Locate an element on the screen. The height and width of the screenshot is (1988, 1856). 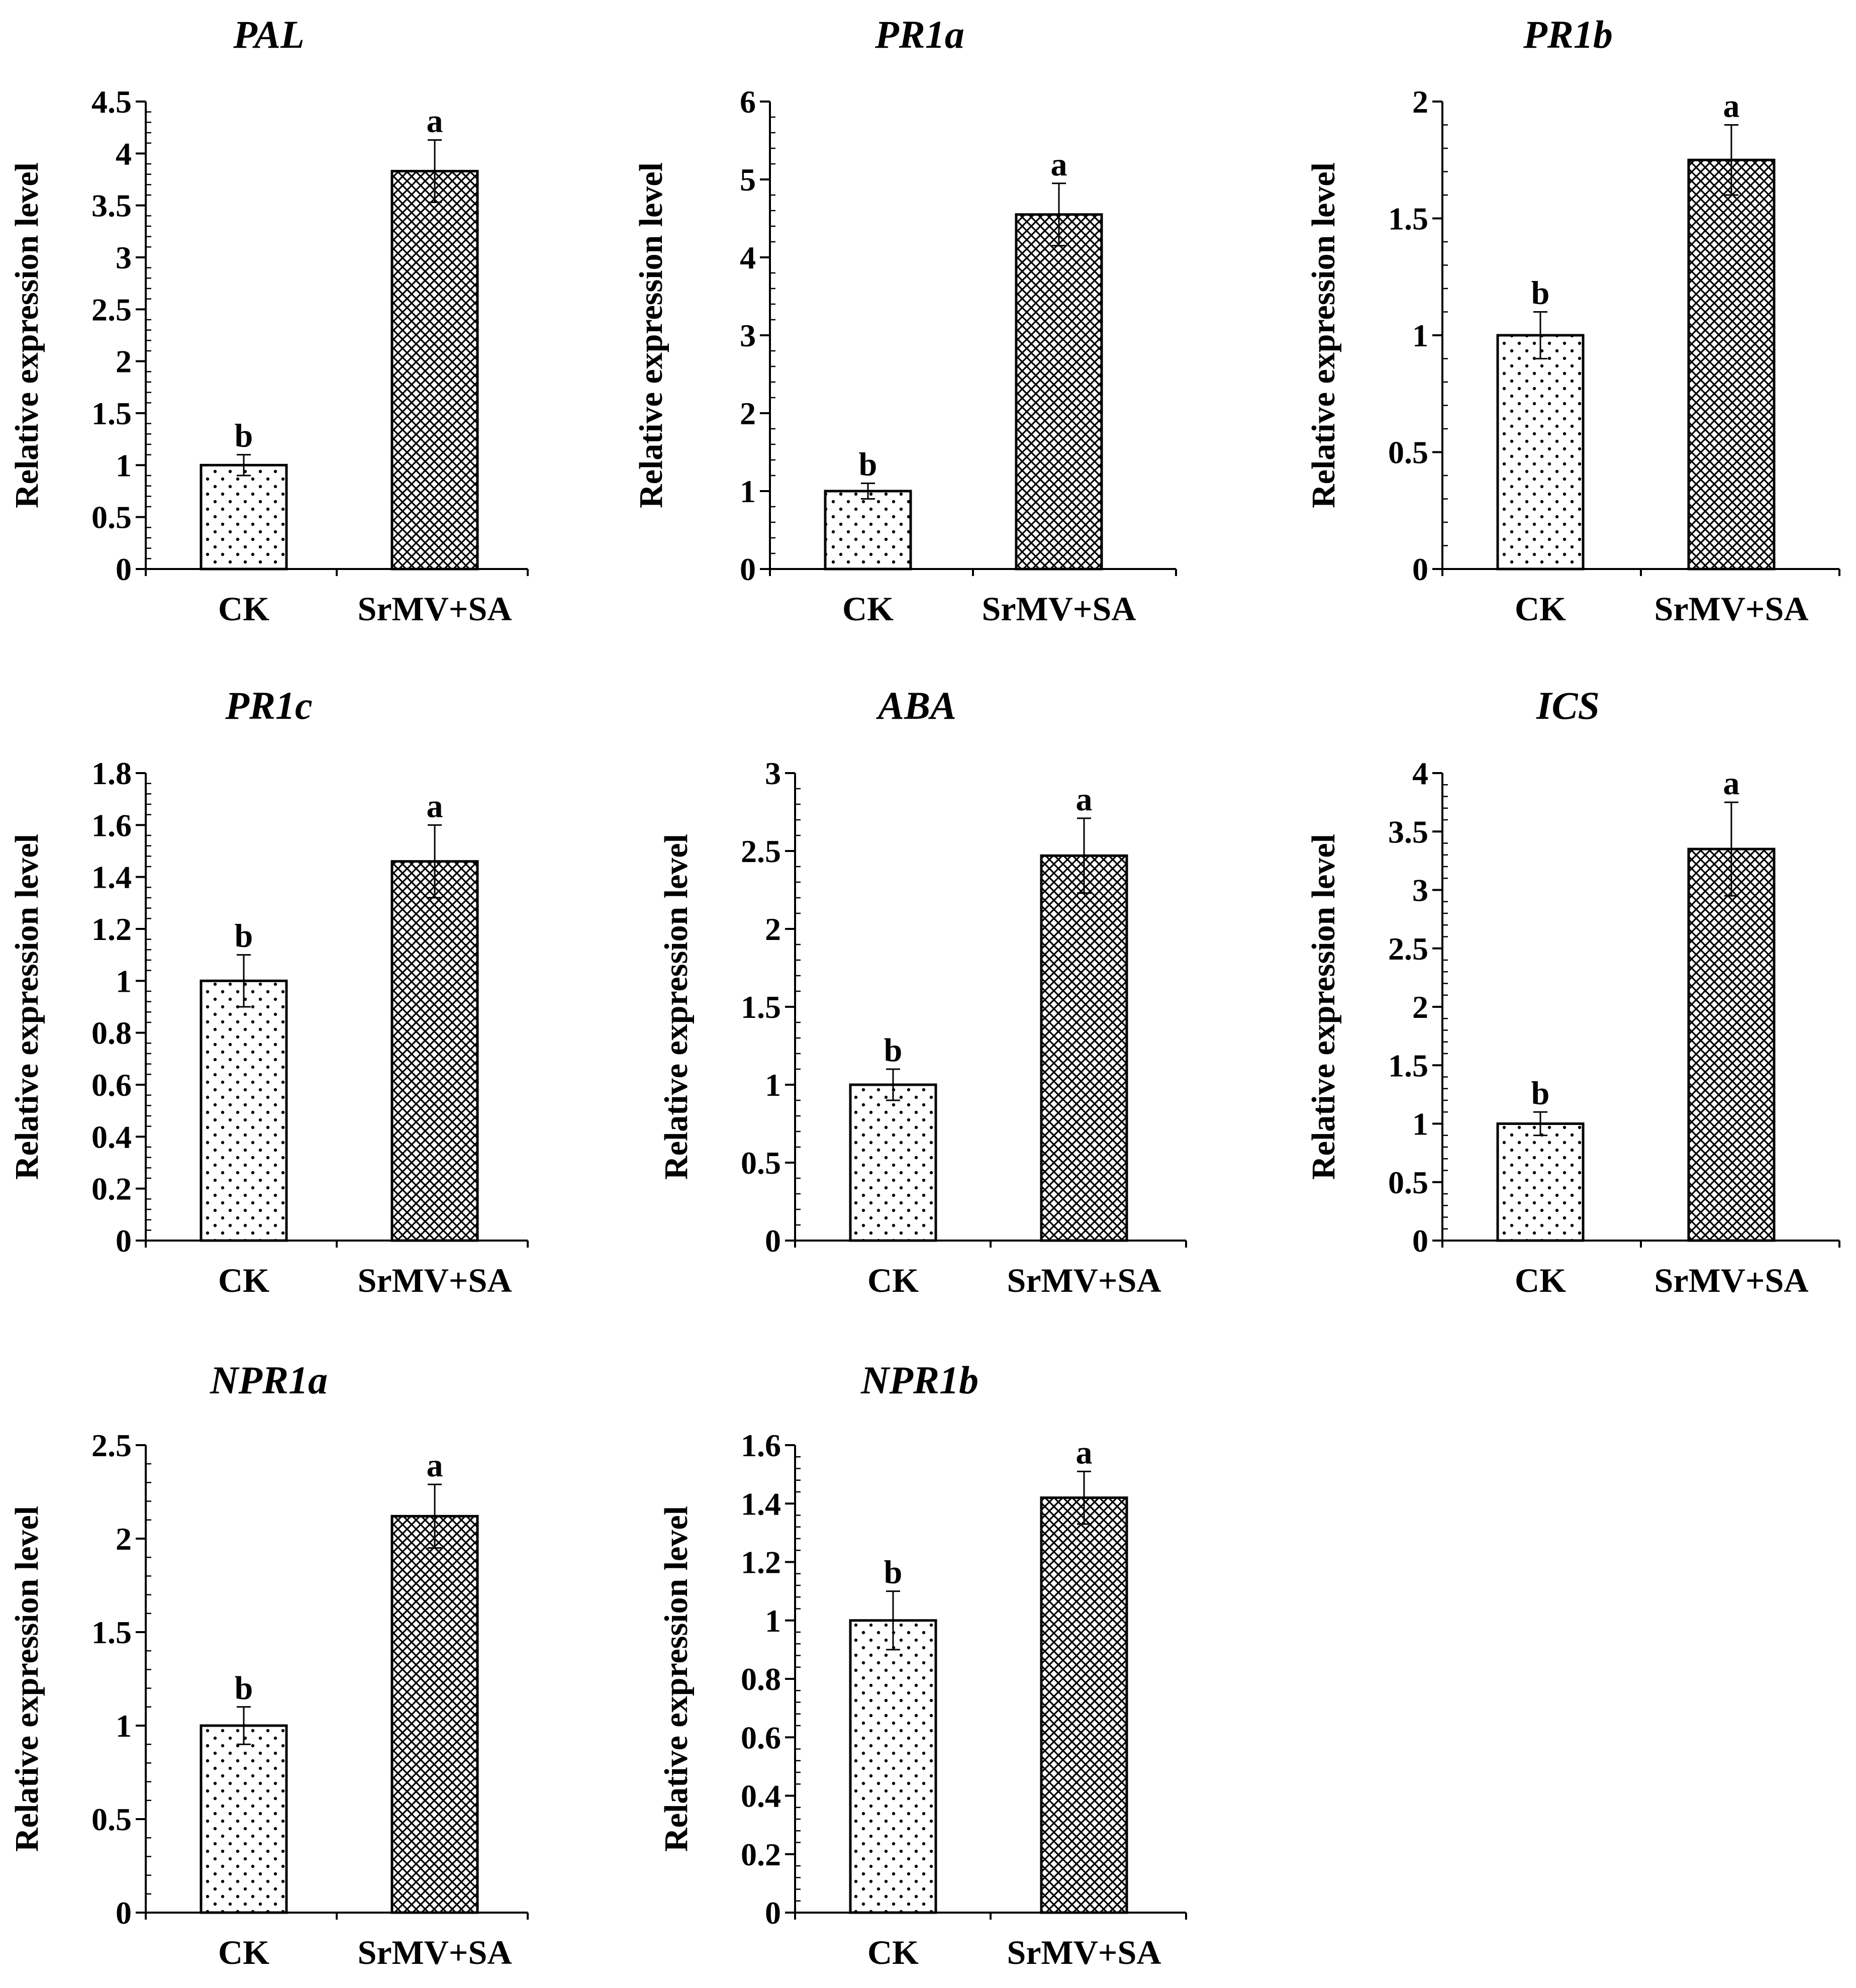
y-tick-label: 1.8 is located at coordinates (111, 773).